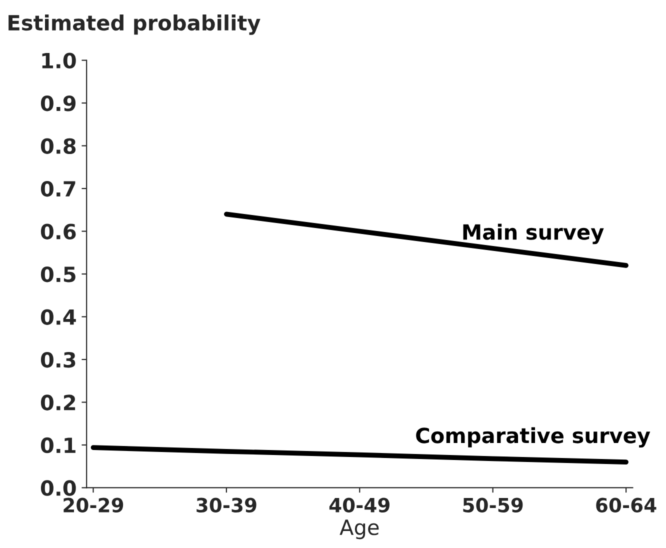  Describe the element at coordinates (58, 488) in the screenshot. I see `y-tick-label: 0.0` at that location.